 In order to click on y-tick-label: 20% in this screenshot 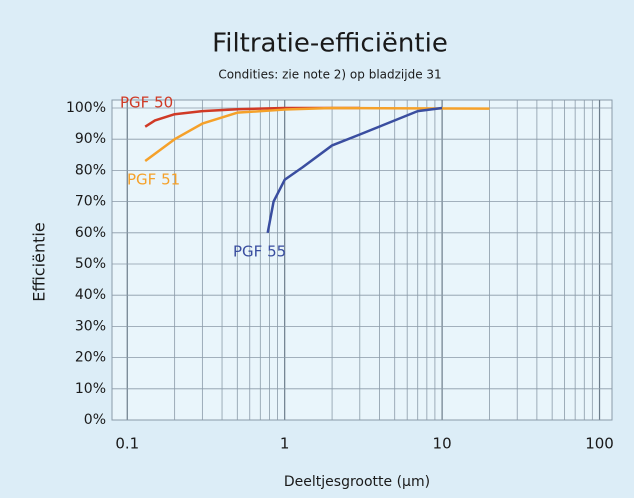, I will do `click(90, 358)`.